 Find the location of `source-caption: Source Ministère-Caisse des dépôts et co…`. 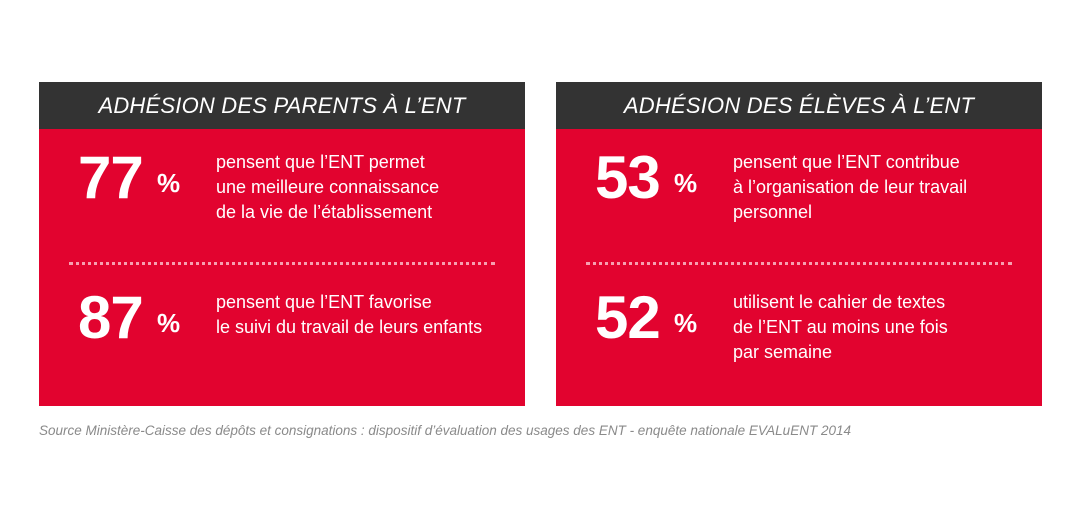

source-caption: Source Ministère-Caisse des dépôts et co… is located at coordinates (445, 430).